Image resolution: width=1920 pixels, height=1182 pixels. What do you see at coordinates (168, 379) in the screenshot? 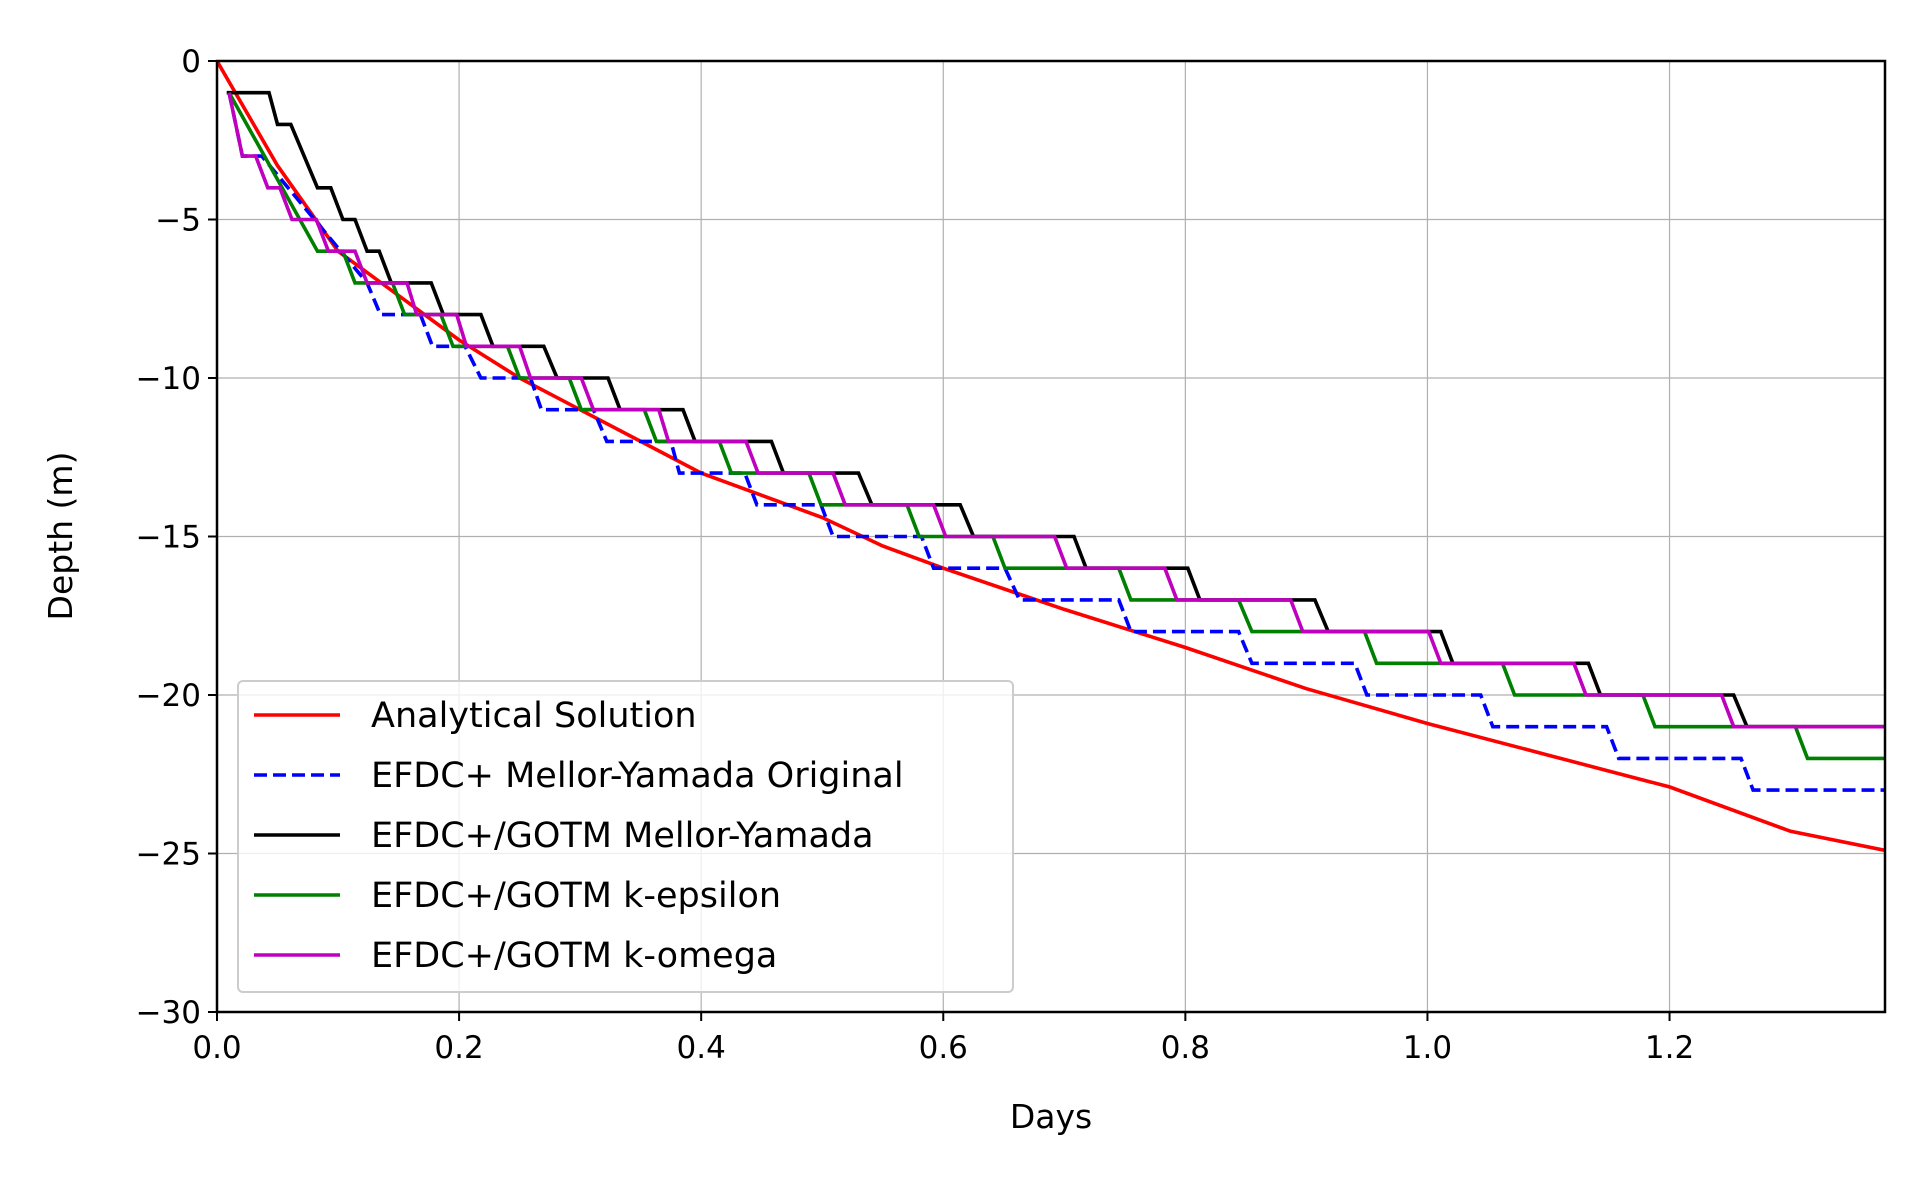
I see `y-tick-label: −10` at bounding box center [168, 379].